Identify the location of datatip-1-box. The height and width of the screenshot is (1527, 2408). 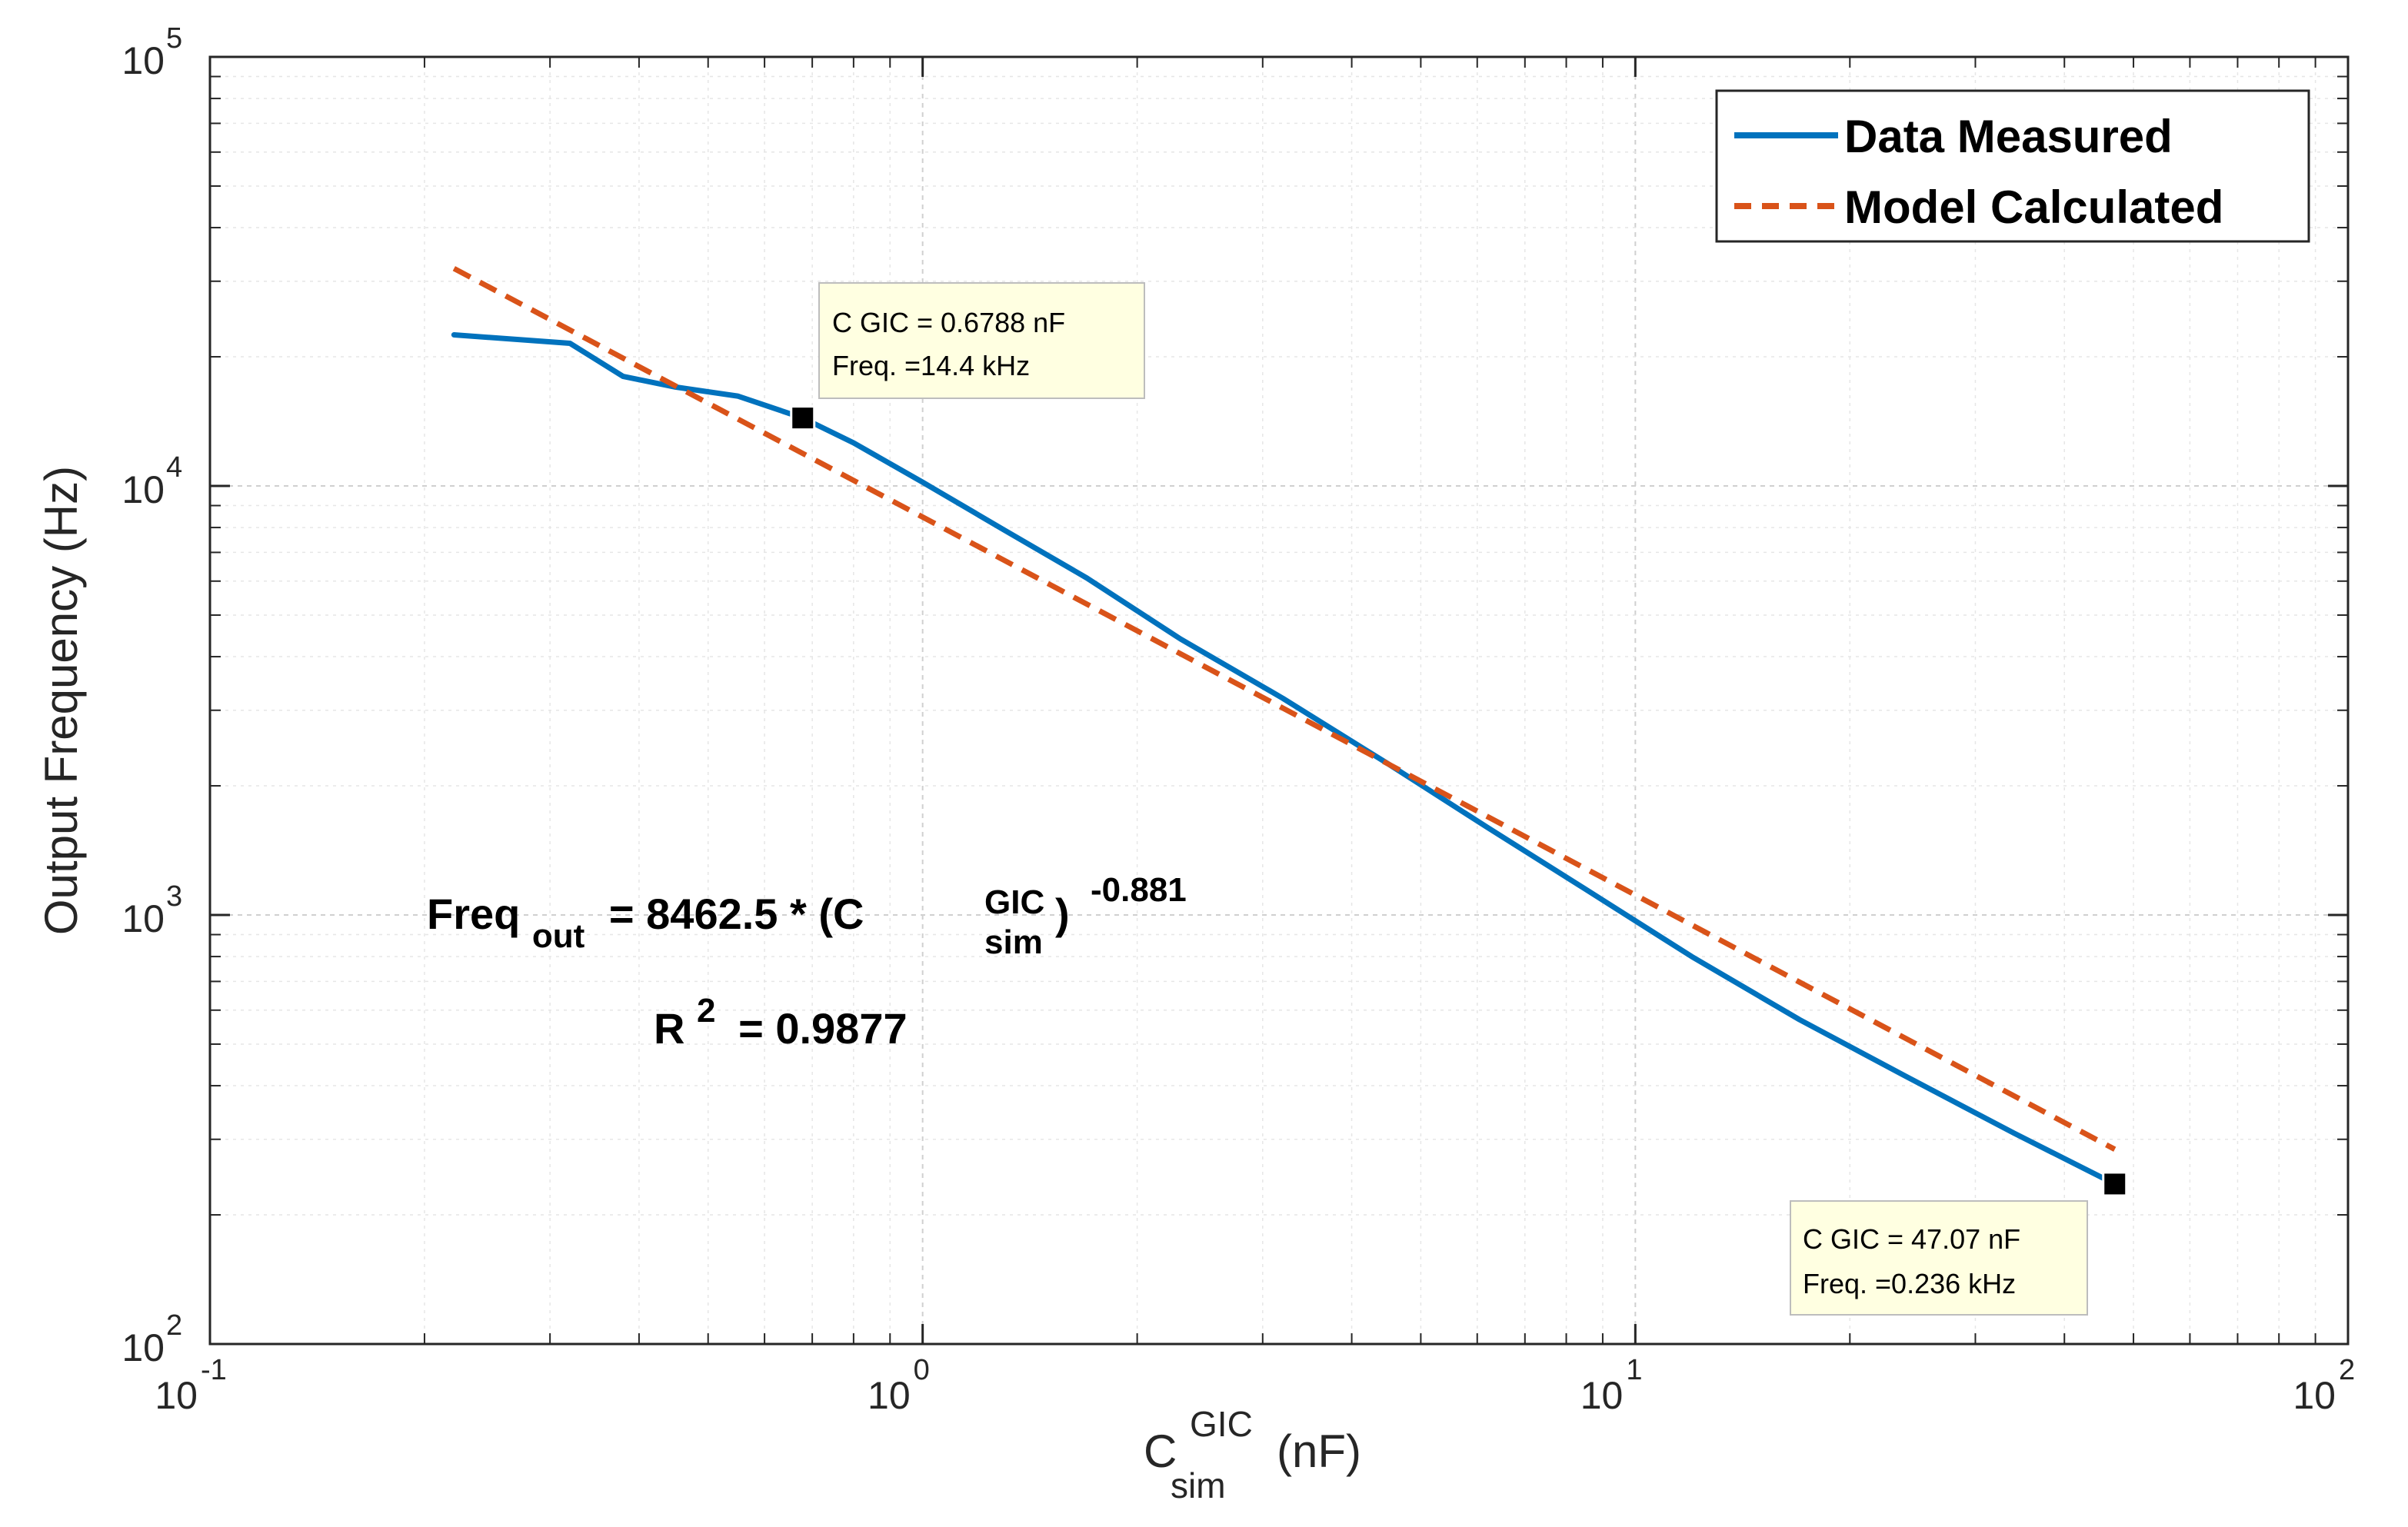
(981, 340).